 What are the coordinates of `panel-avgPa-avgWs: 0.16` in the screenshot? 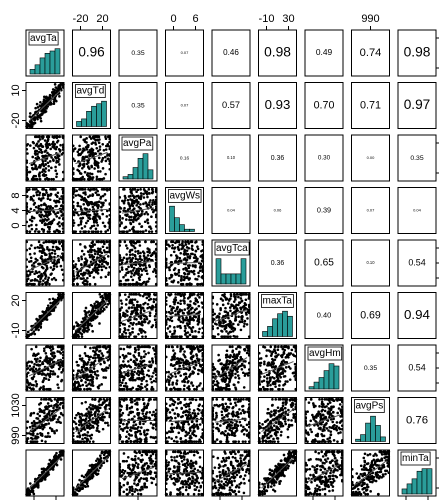 It's located at (184, 158).